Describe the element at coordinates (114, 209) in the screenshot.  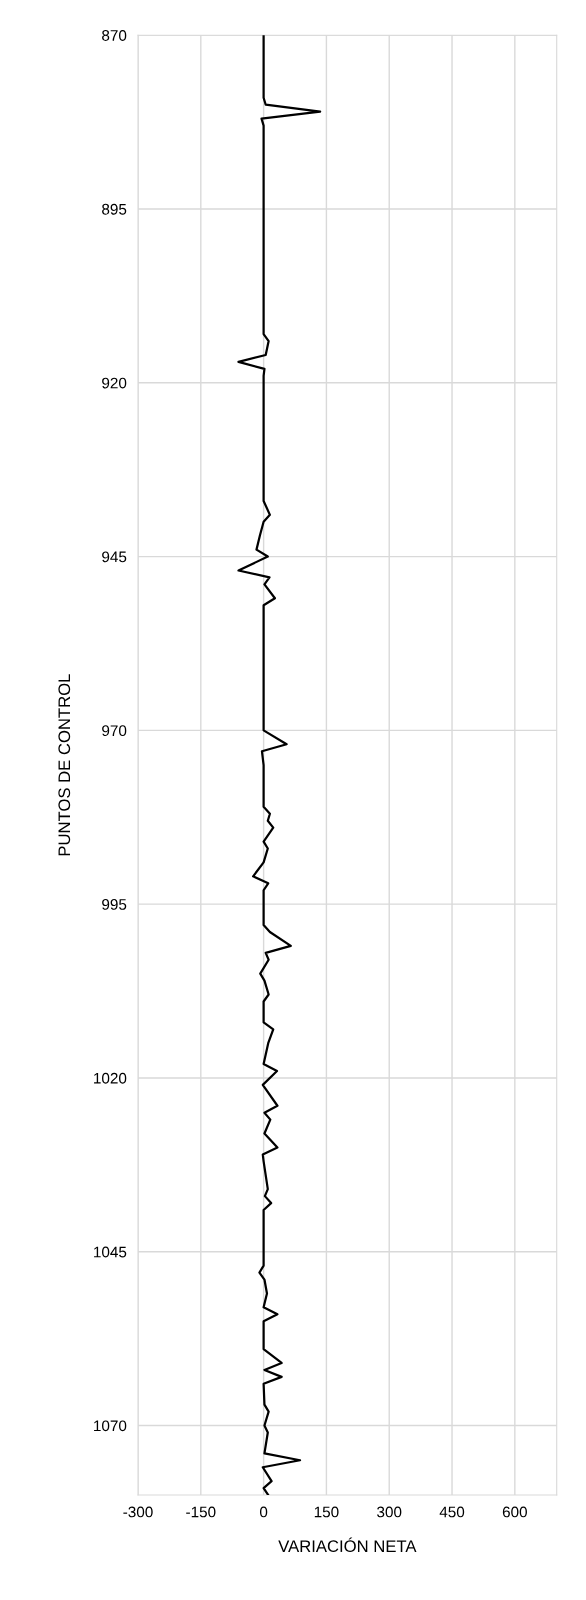
I see `y-tick-label: 895` at that location.